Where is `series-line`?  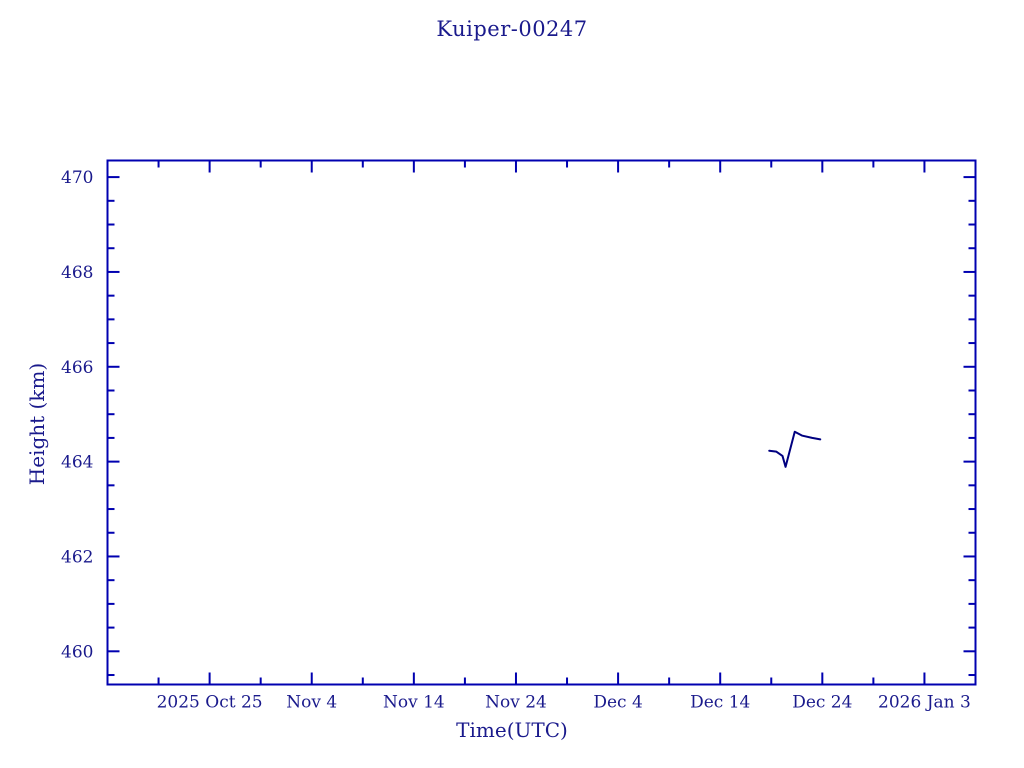 series-line is located at coordinates (795, 449).